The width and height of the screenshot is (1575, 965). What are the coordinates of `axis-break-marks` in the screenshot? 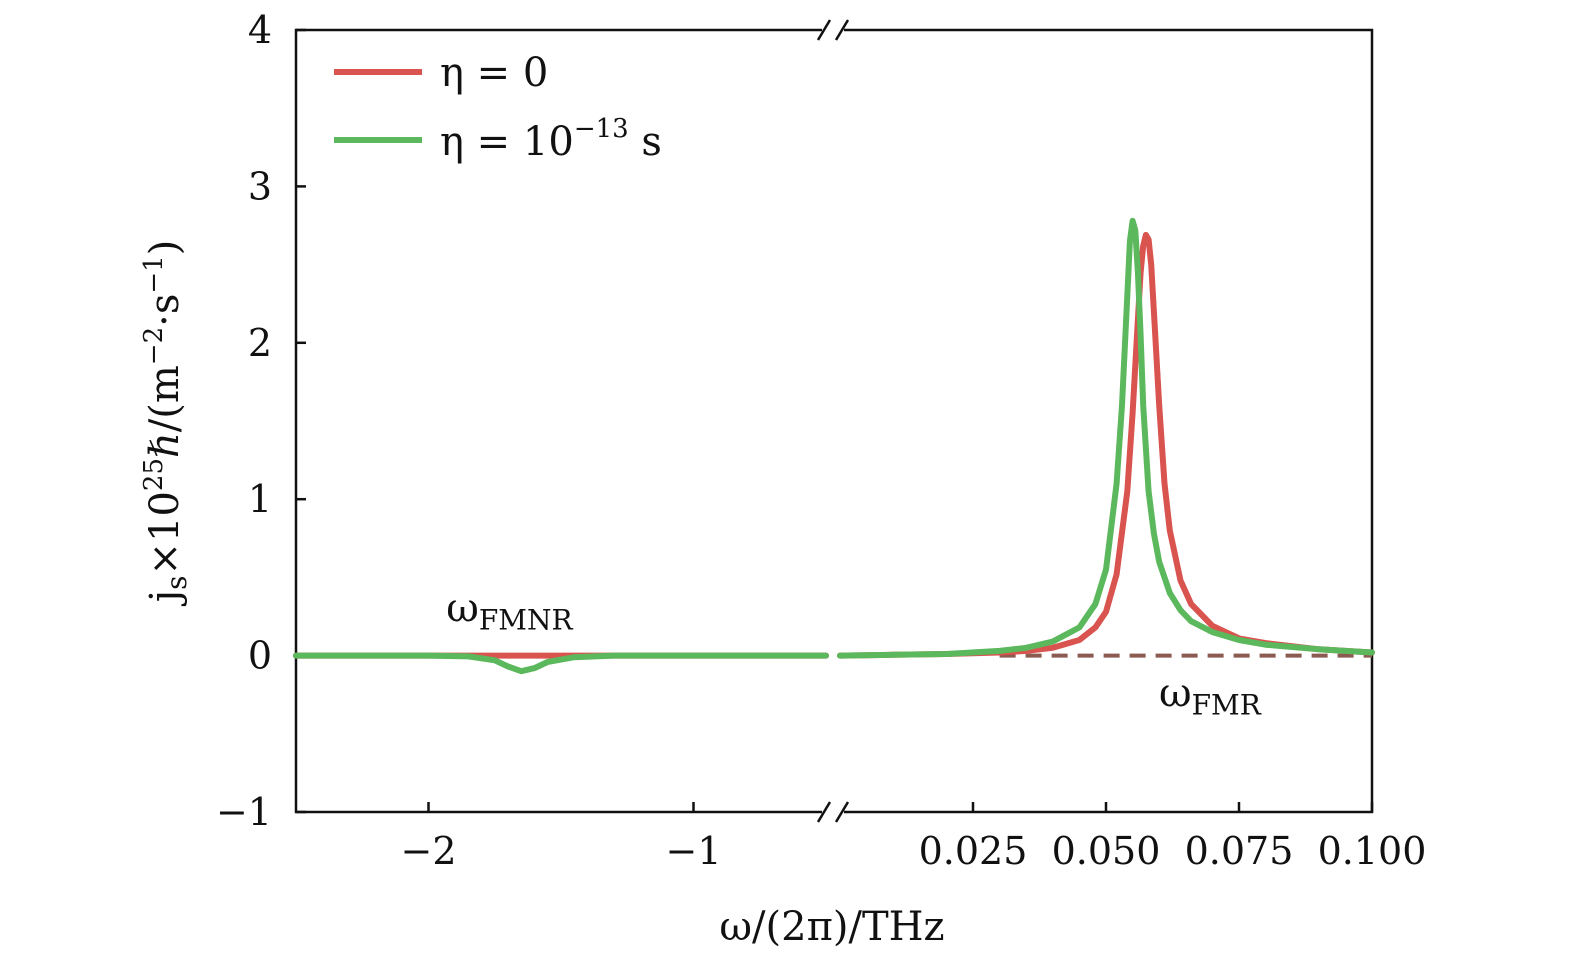 It's located at (833, 421).